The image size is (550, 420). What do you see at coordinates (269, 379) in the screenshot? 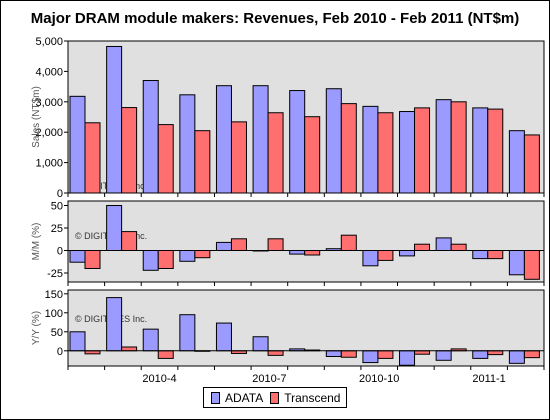
I see `x-tick-label: 2010-7` at bounding box center [269, 379].